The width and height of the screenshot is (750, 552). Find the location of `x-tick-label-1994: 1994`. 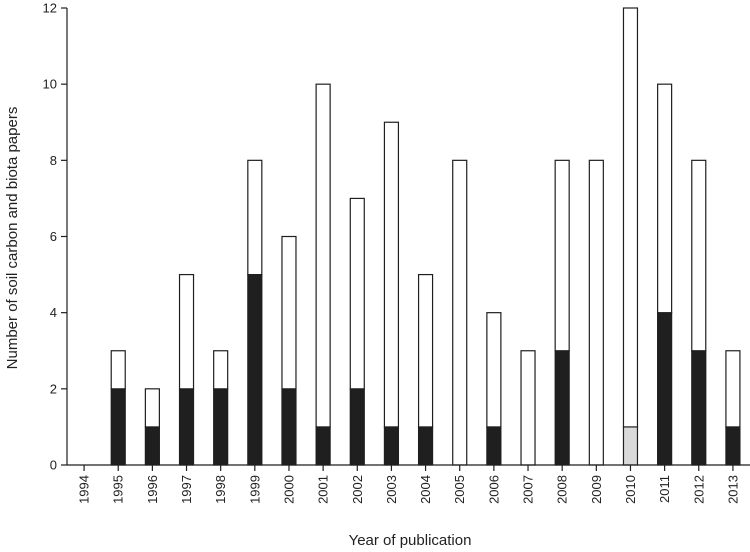

x-tick-label-1994: 1994 is located at coordinates (84, 489).